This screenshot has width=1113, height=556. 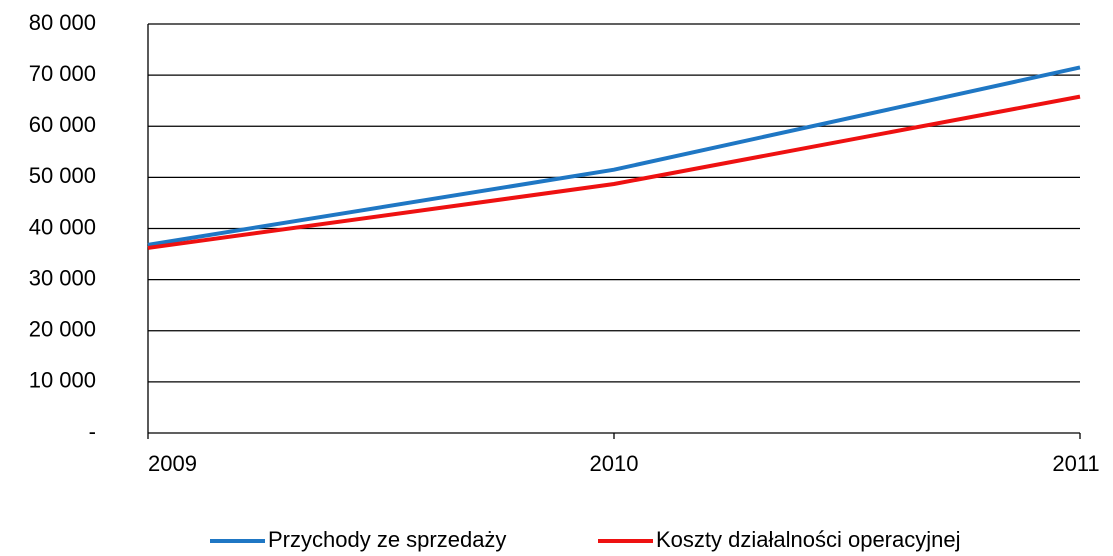 I want to click on y-tick-label: 50 000, so click(x=62, y=175).